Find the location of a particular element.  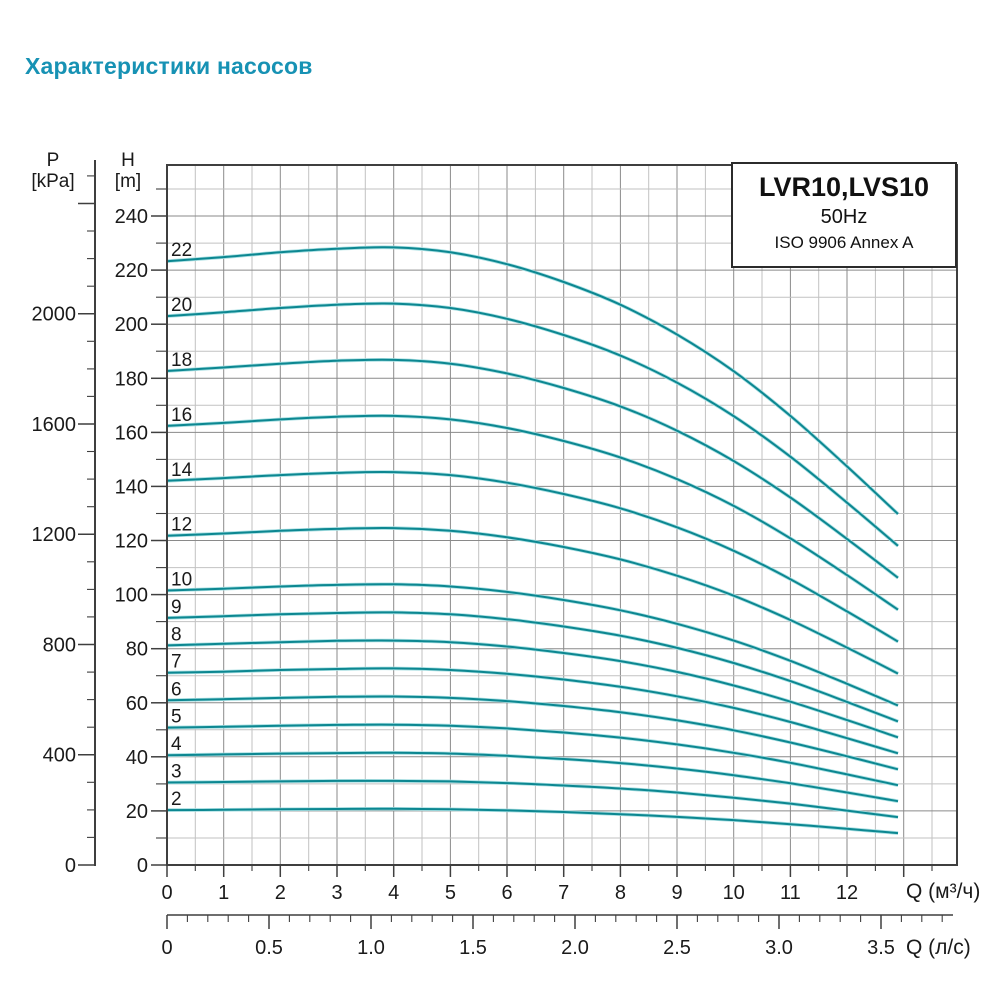

head-tick-label-0: 0 is located at coordinates (142, 866).